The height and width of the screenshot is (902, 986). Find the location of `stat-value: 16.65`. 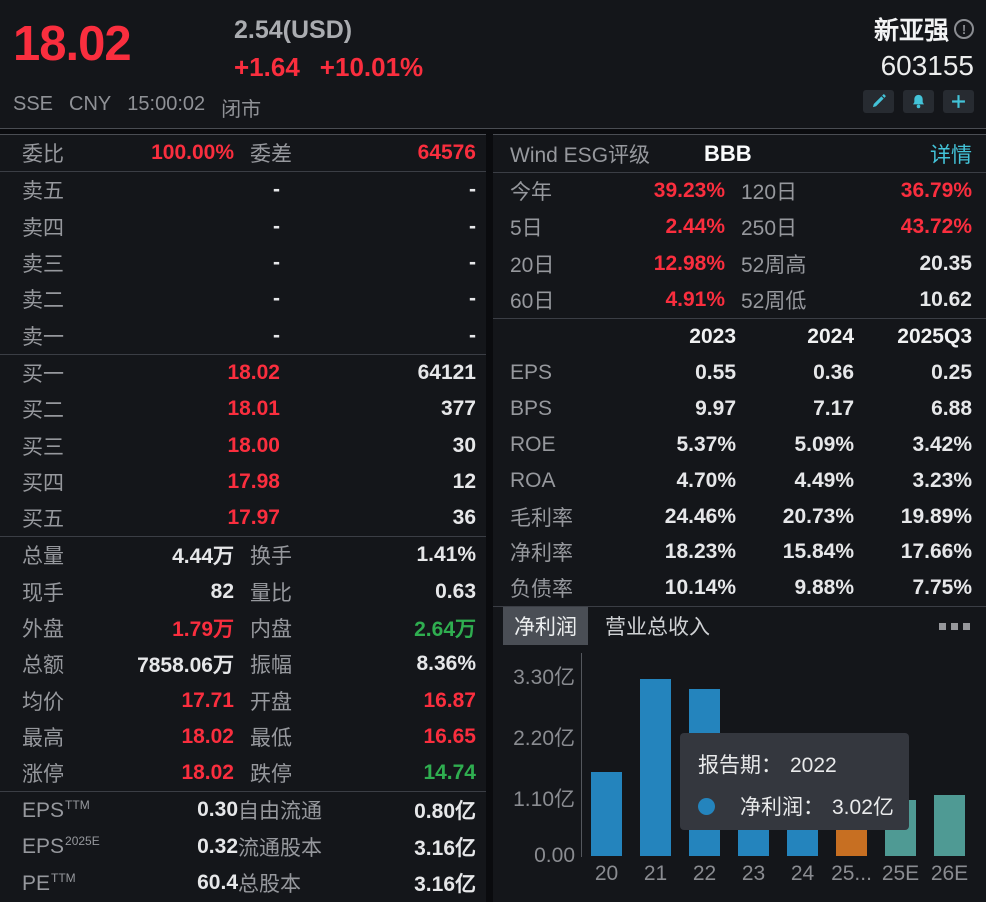

stat-value: 16.65 is located at coordinates (449, 736).